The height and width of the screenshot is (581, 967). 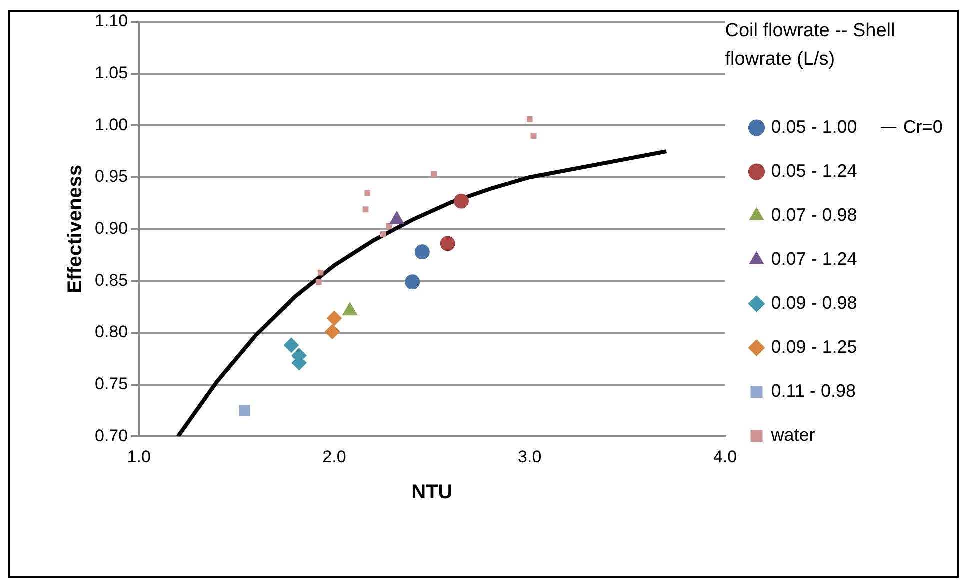 What do you see at coordinates (111, 176) in the screenshot?
I see `y-tick-label: 0.95` at bounding box center [111, 176].